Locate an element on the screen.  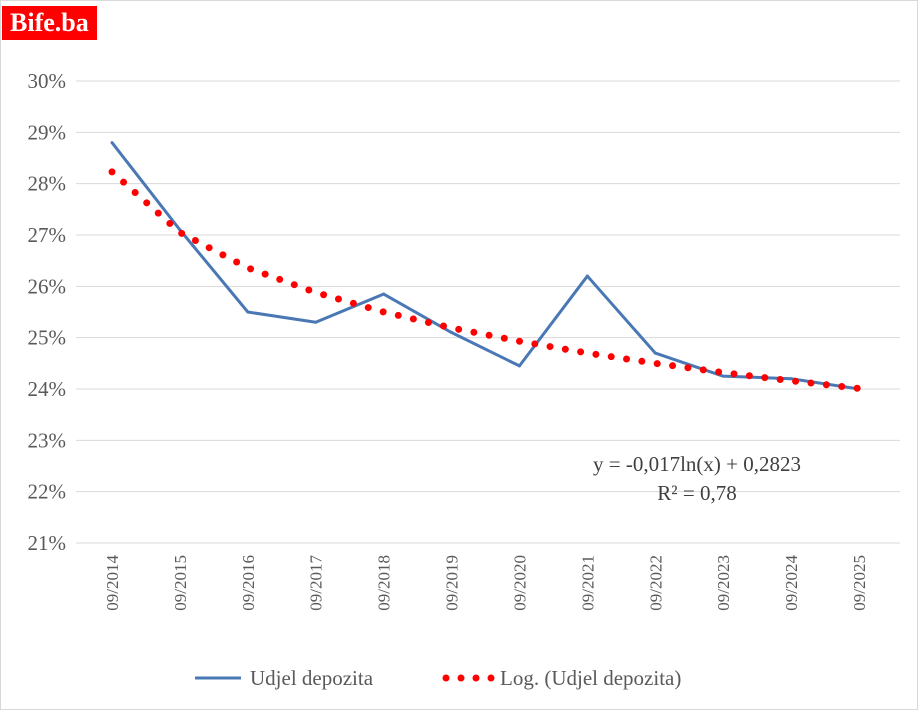
y-axis-ticks: 21% 22% 23% 24% 25% 26% 27% 28% 29% 30% is located at coordinates (47, 312).